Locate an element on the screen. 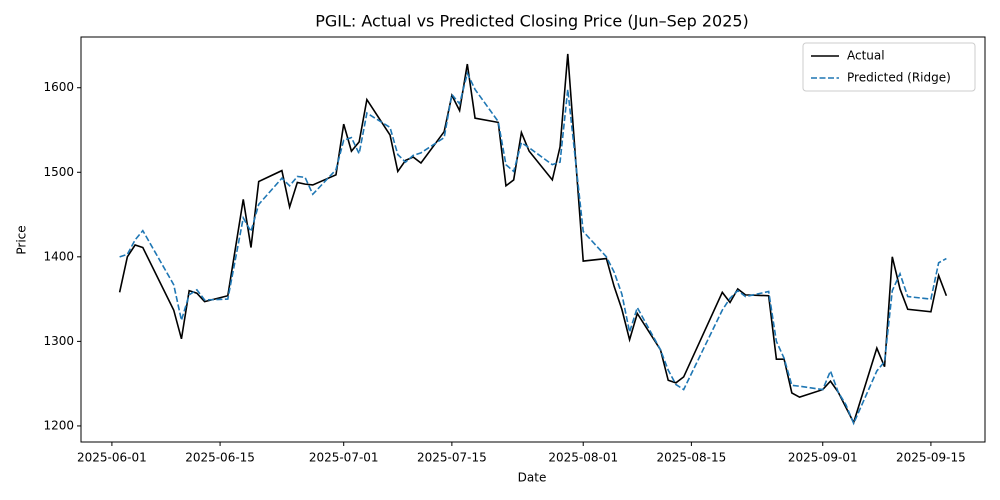 This screenshot has width=1000, height=500. y-tick-label: 1300 is located at coordinates (58, 341).